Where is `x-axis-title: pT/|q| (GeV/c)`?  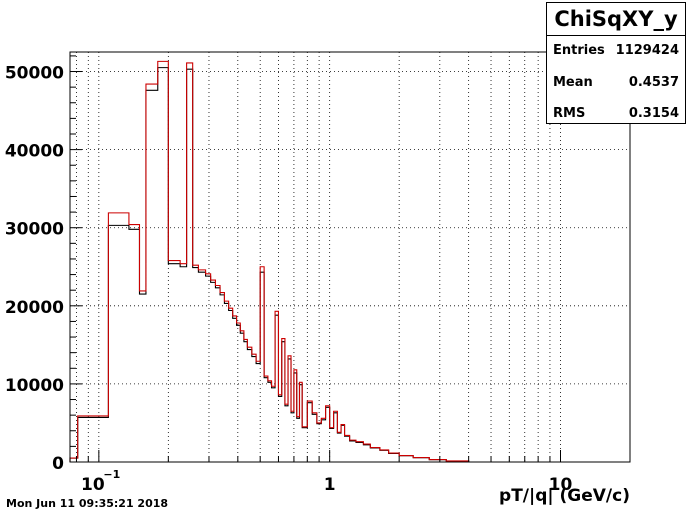
x-axis-title: pT/|q| (GeV/c) is located at coordinates (564, 496).